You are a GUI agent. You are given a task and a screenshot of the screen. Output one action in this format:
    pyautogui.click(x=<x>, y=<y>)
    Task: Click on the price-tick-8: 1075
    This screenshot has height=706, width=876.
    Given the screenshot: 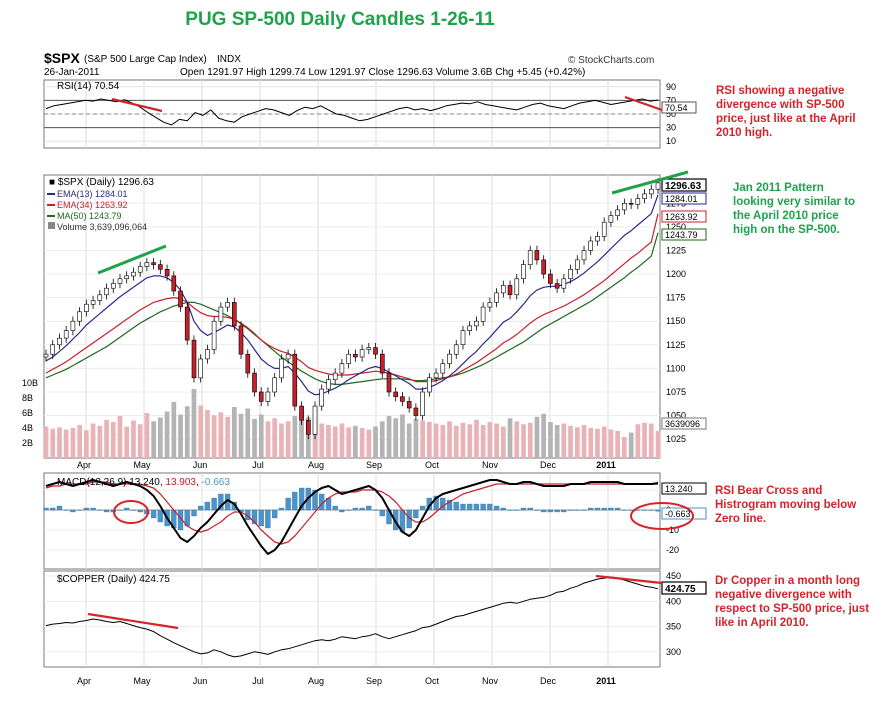 What is the action you would take?
    pyautogui.click(x=676, y=392)
    